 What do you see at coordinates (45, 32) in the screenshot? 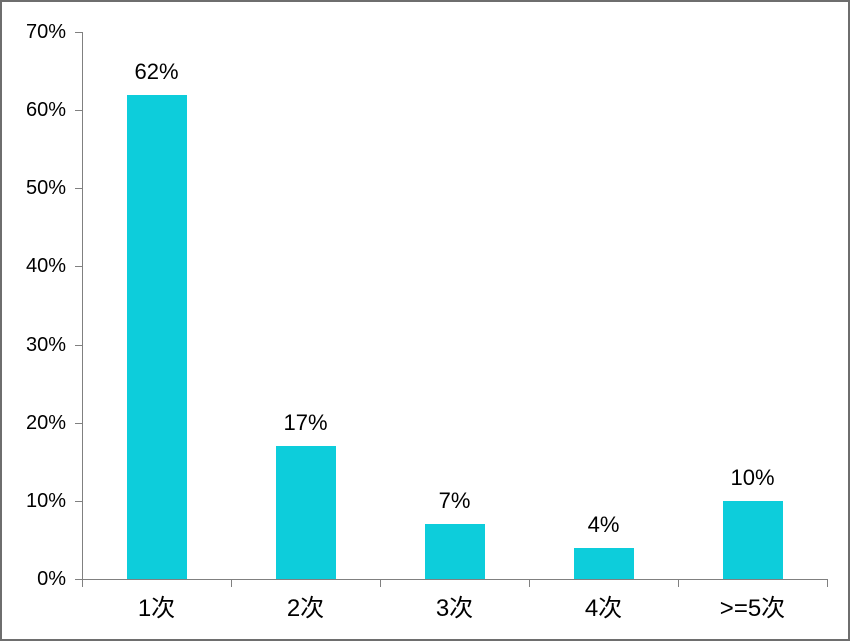
I see `y-axis-tick-label: 70%` at bounding box center [45, 32].